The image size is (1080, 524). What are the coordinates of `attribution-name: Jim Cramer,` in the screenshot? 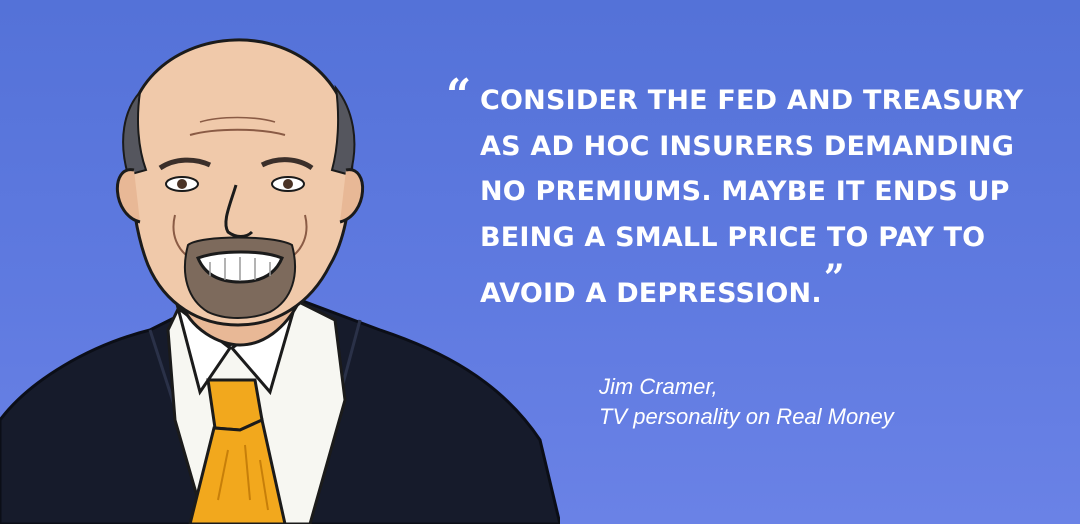 It's located at (658, 386).